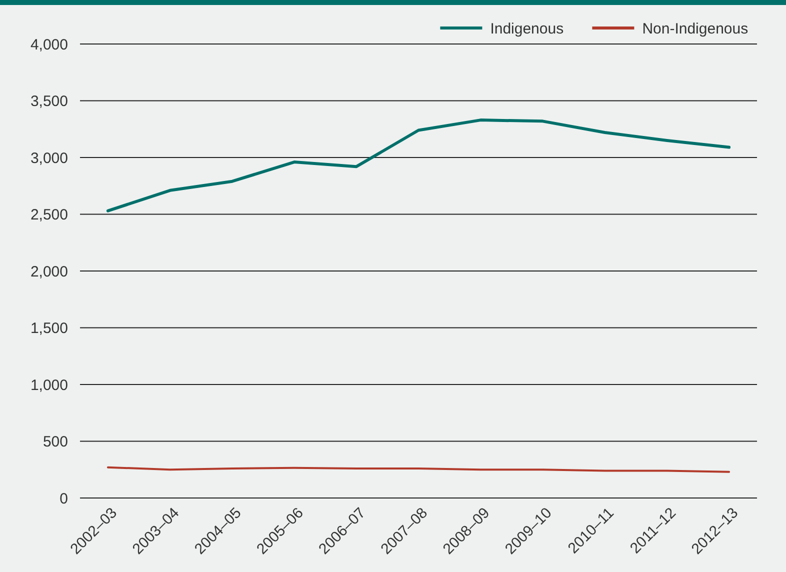  Describe the element at coordinates (64, 499) in the screenshot. I see `y-tick-label: 0` at that location.